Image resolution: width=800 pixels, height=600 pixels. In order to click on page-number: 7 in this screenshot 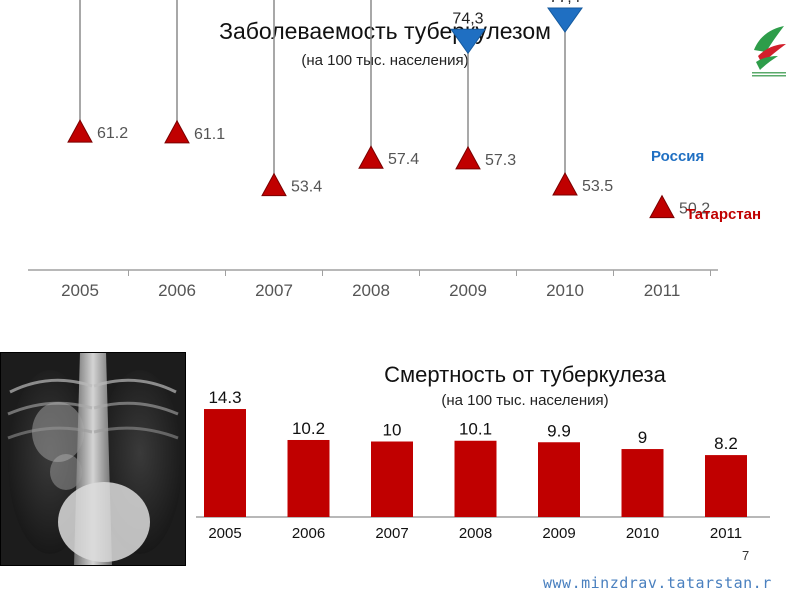, I will do `click(746, 555)`.